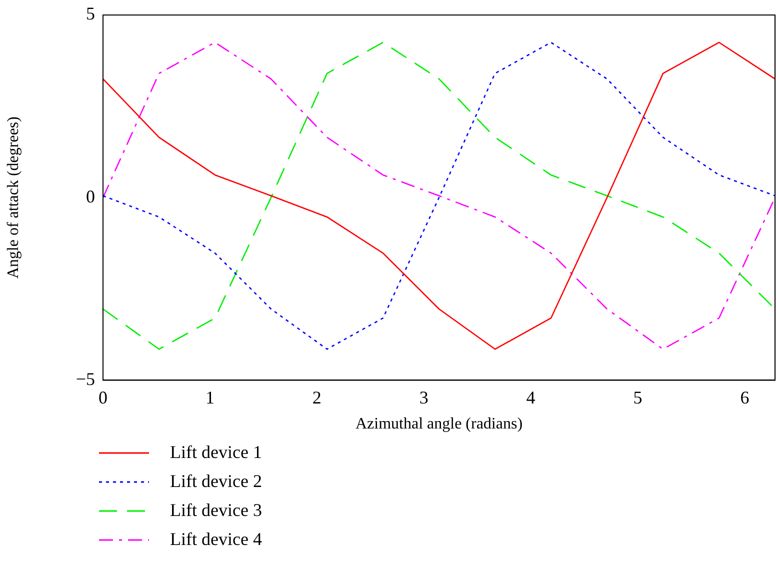  I want to click on x-tick-label: 4, so click(531, 398).